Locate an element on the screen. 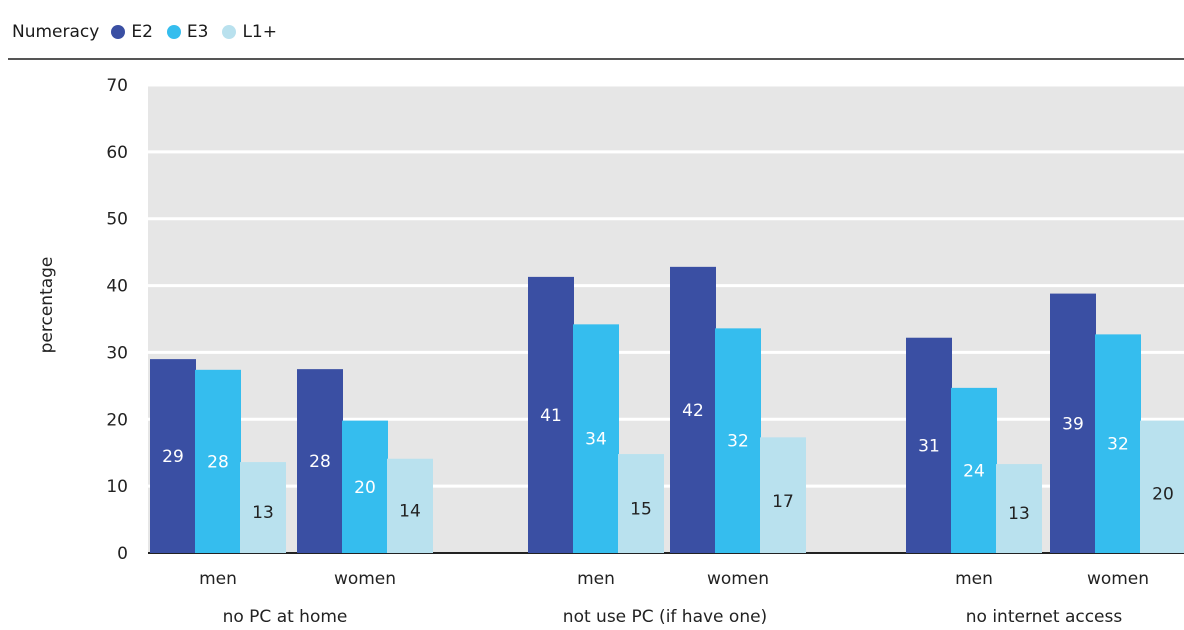 This screenshot has width=1184, height=630. data-label: 42 is located at coordinates (693, 411).